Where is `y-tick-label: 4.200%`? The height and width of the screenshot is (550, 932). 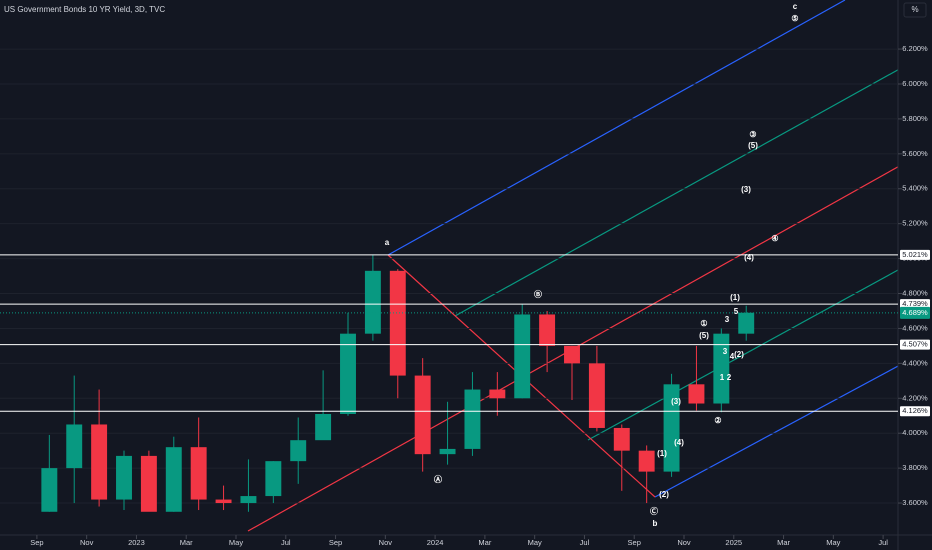
y-tick-label: 4.200% is located at coordinates (915, 397).